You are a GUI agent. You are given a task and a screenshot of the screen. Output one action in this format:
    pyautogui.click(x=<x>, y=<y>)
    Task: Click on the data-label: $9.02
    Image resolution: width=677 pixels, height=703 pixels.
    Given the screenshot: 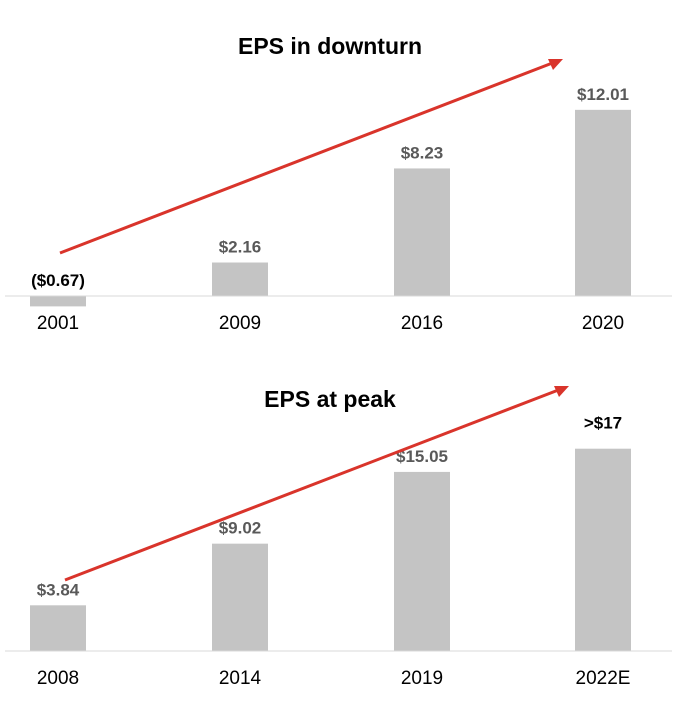 What is the action you would take?
    pyautogui.click(x=240, y=528)
    